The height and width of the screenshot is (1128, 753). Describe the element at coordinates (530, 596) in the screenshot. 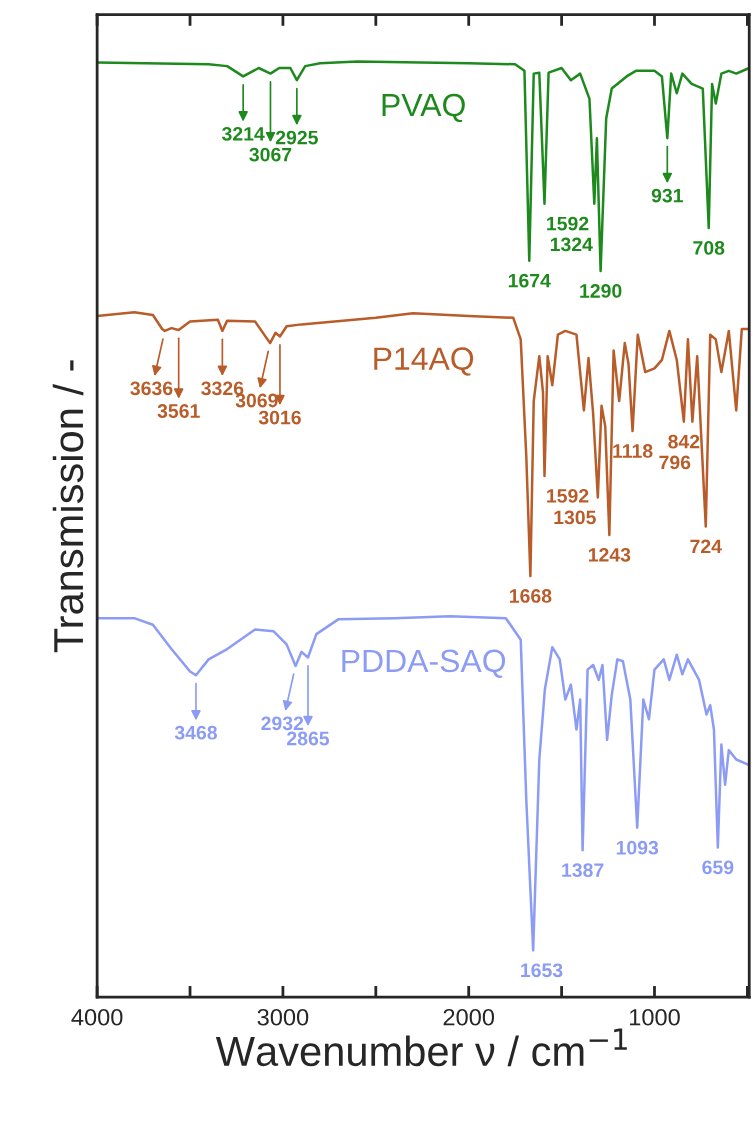

I see `annotation: 1668` at that location.